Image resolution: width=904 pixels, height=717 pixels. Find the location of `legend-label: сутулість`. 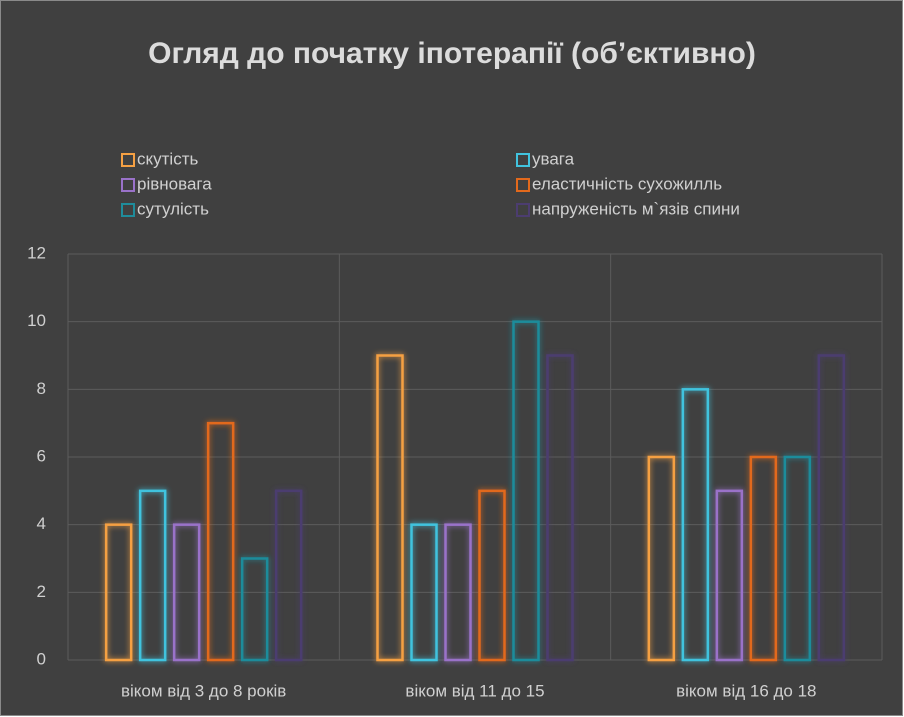

legend-label: сутулість is located at coordinates (173, 208).